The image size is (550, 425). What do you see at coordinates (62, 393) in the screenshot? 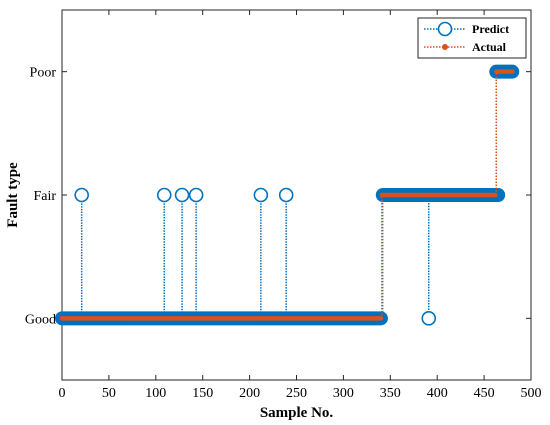
I see `x-tick-label: 0` at bounding box center [62, 393].